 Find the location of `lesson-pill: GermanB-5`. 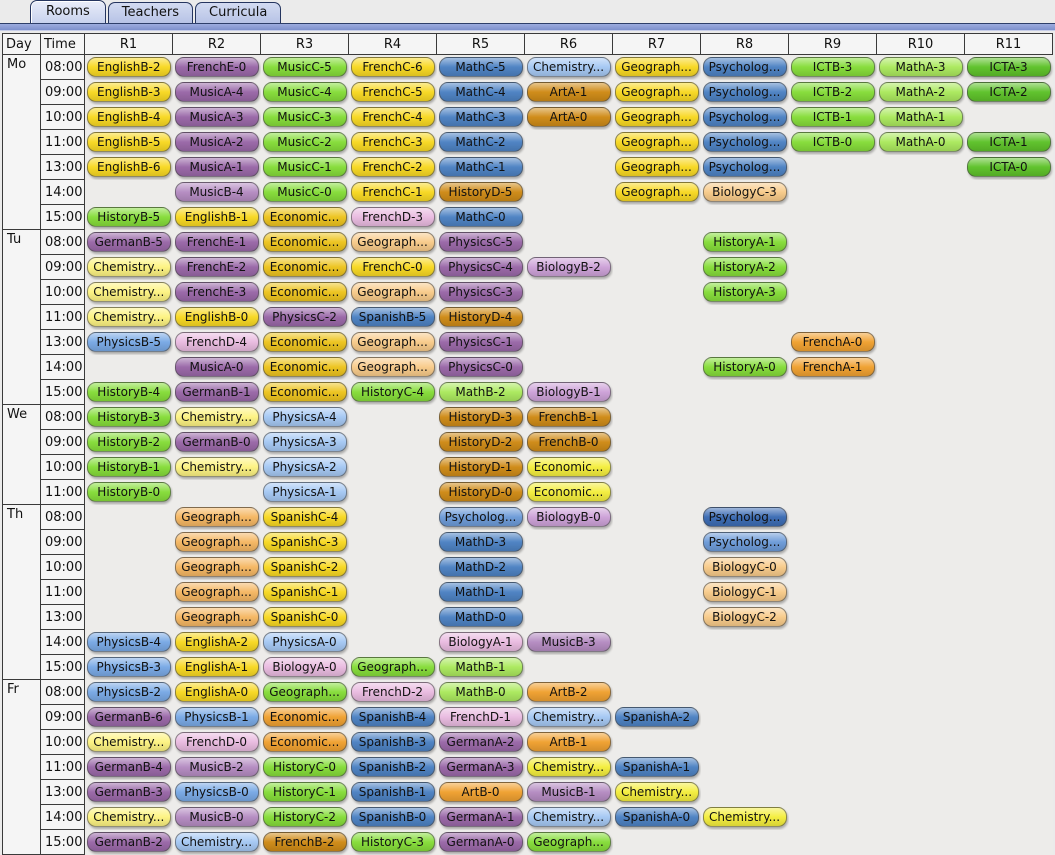

lesson-pill: GermanB-5 is located at coordinates (128, 242).